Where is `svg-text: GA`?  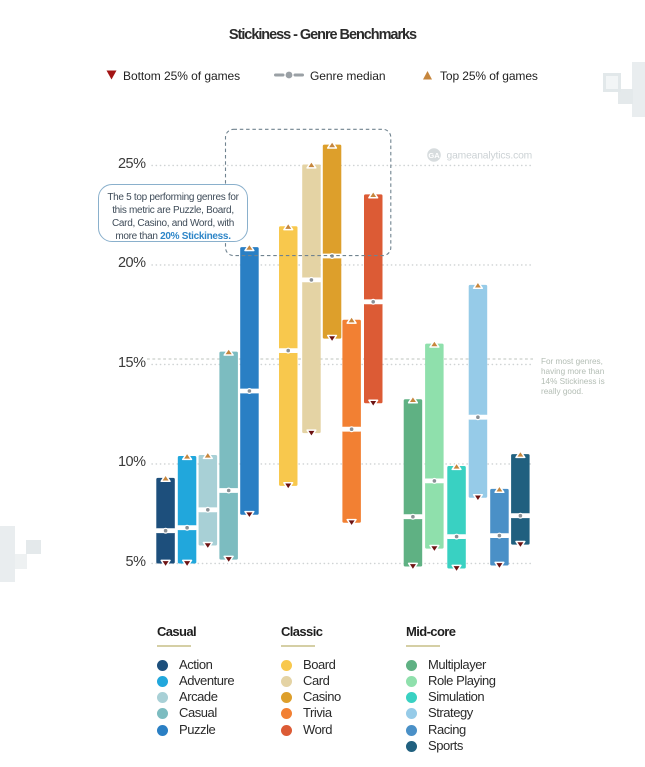
svg-text: GA is located at coordinates (434, 155).